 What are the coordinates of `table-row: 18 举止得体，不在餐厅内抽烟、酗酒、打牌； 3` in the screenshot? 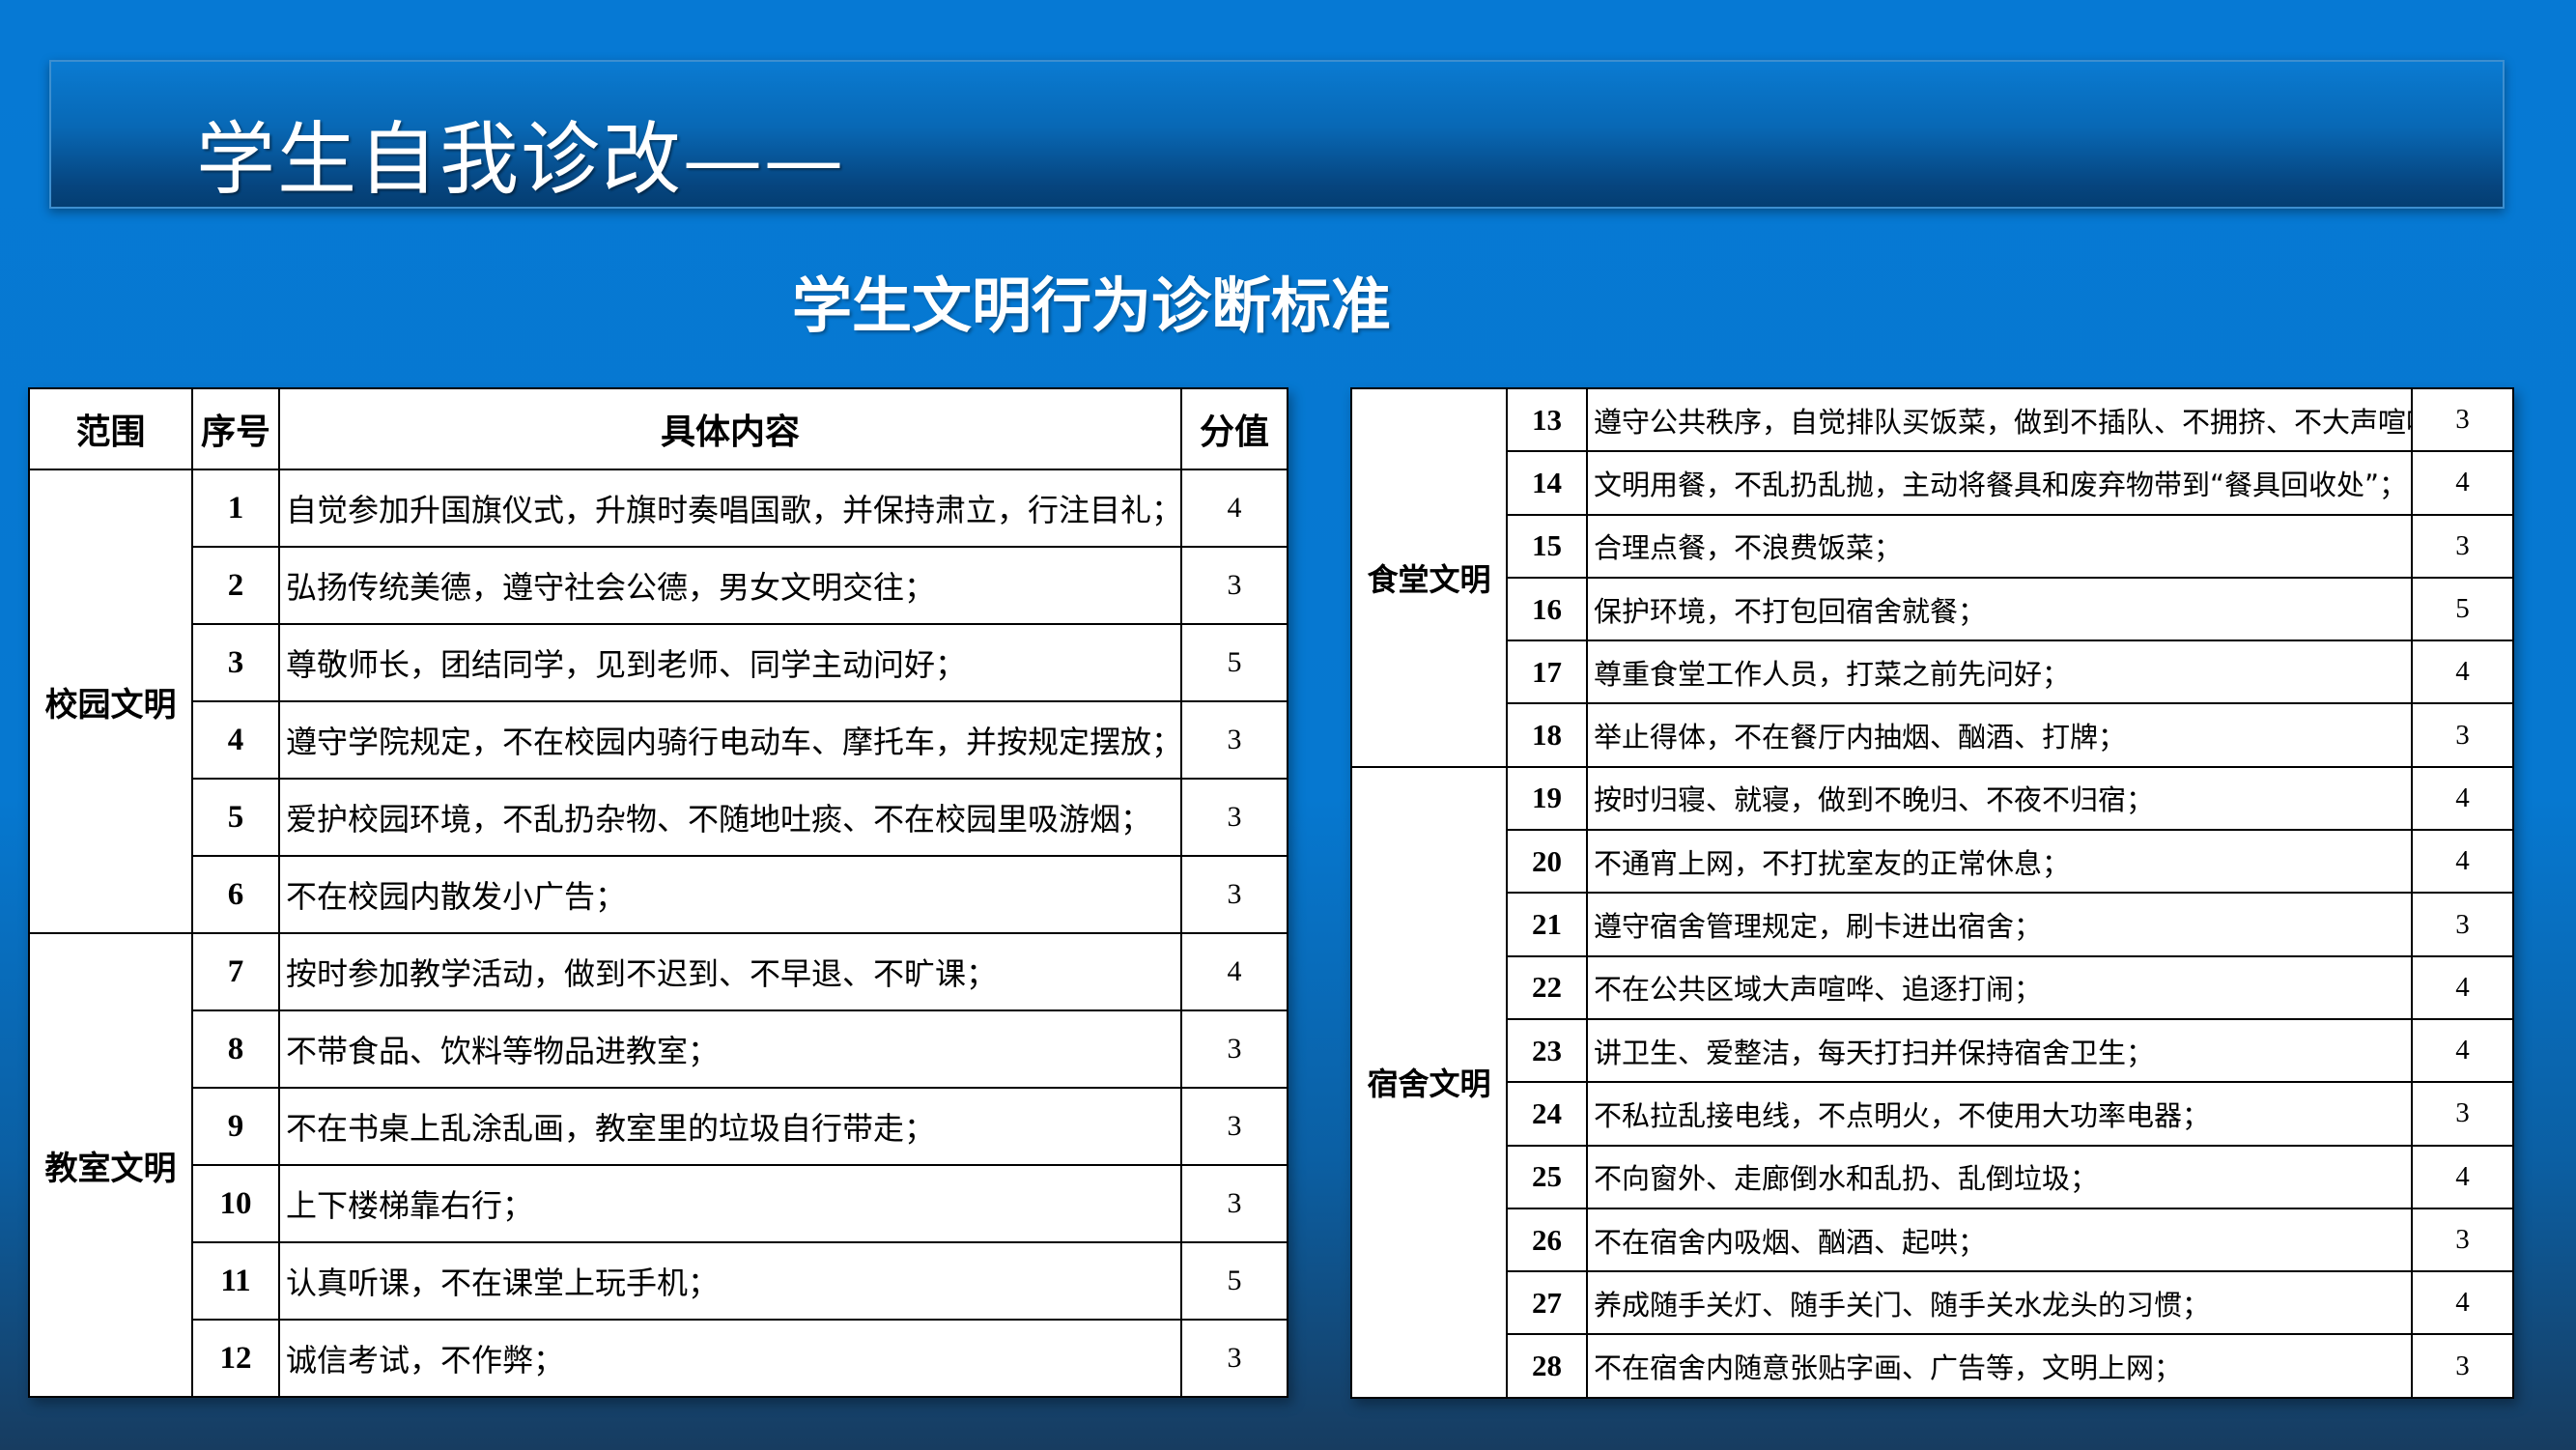 It's located at (1932, 735).